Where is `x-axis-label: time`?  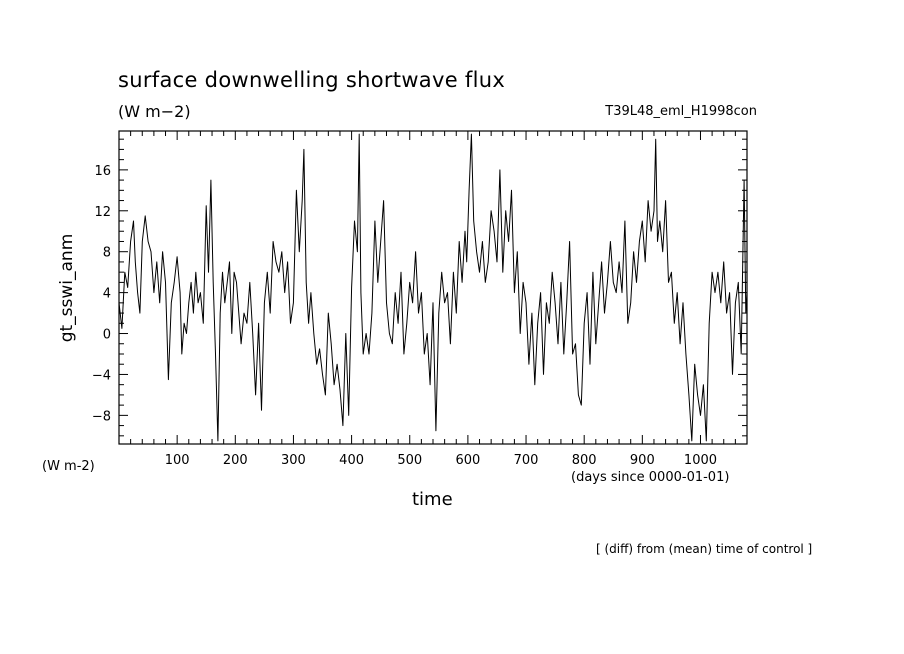
x-axis-label: time is located at coordinates (432, 499).